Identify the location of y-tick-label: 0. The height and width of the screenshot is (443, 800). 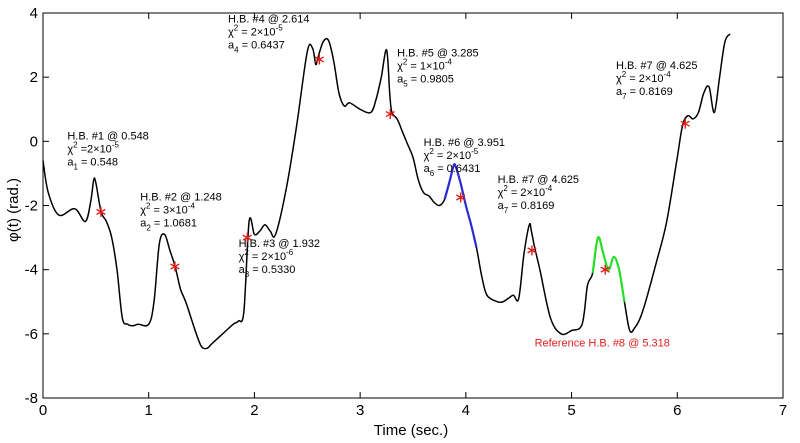
(34, 141).